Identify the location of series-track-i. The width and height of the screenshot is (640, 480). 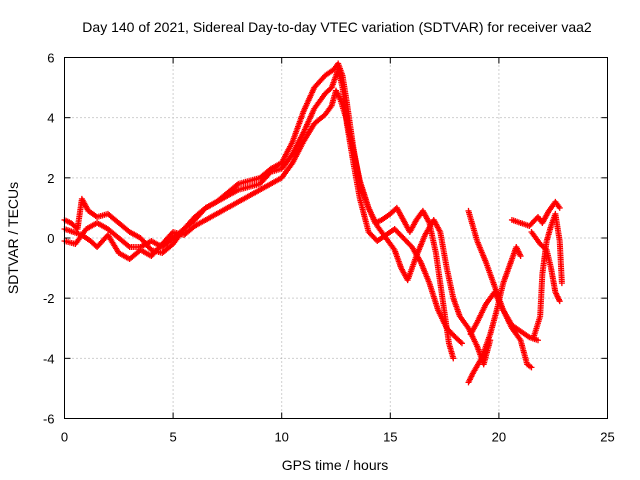
(545, 266).